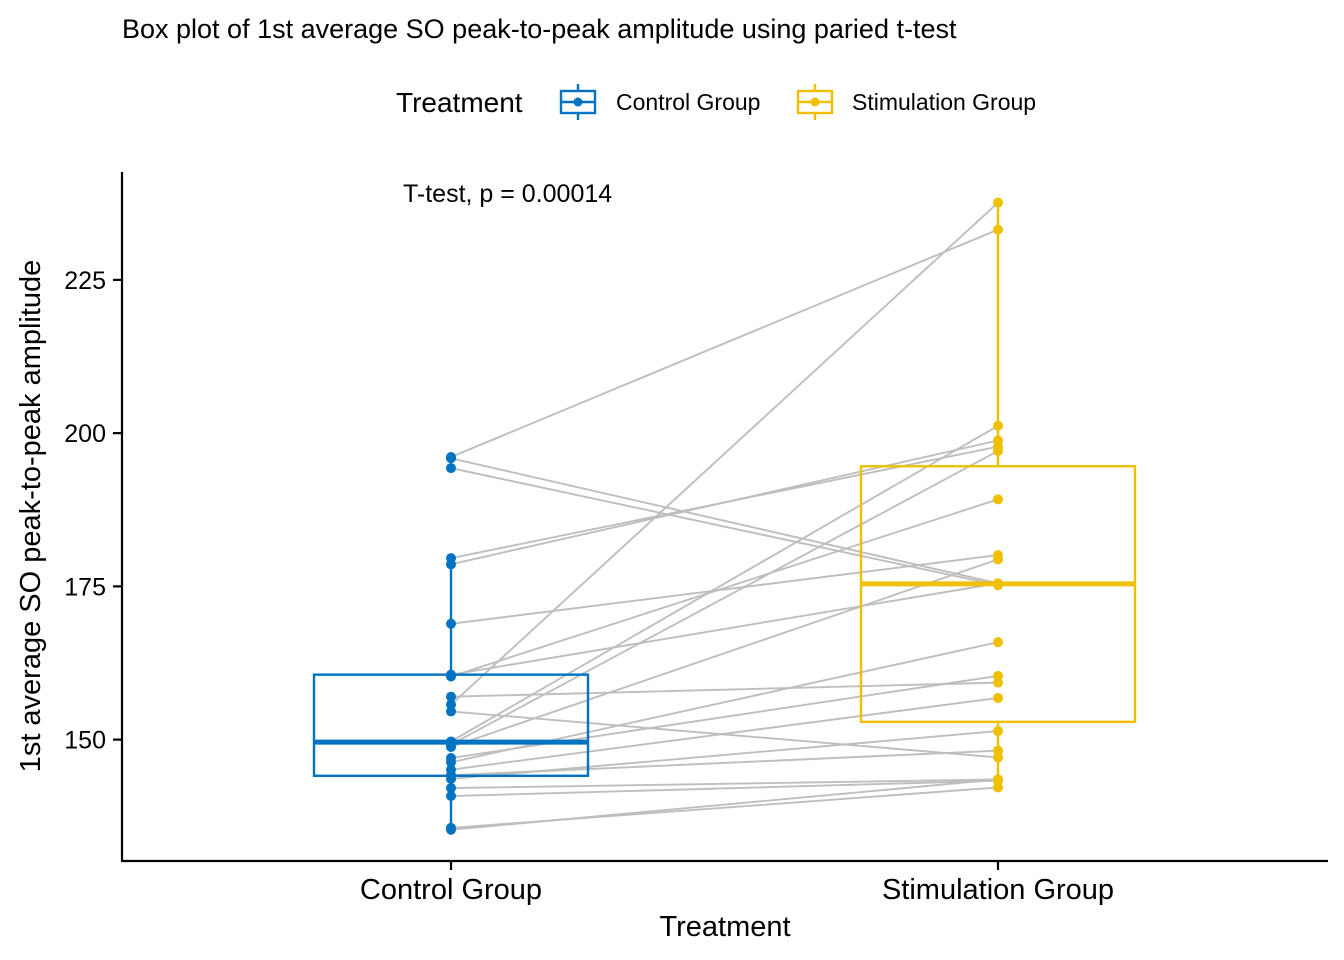  Describe the element at coordinates (724, 927) in the screenshot. I see `x-axis-title: Treatment` at that location.